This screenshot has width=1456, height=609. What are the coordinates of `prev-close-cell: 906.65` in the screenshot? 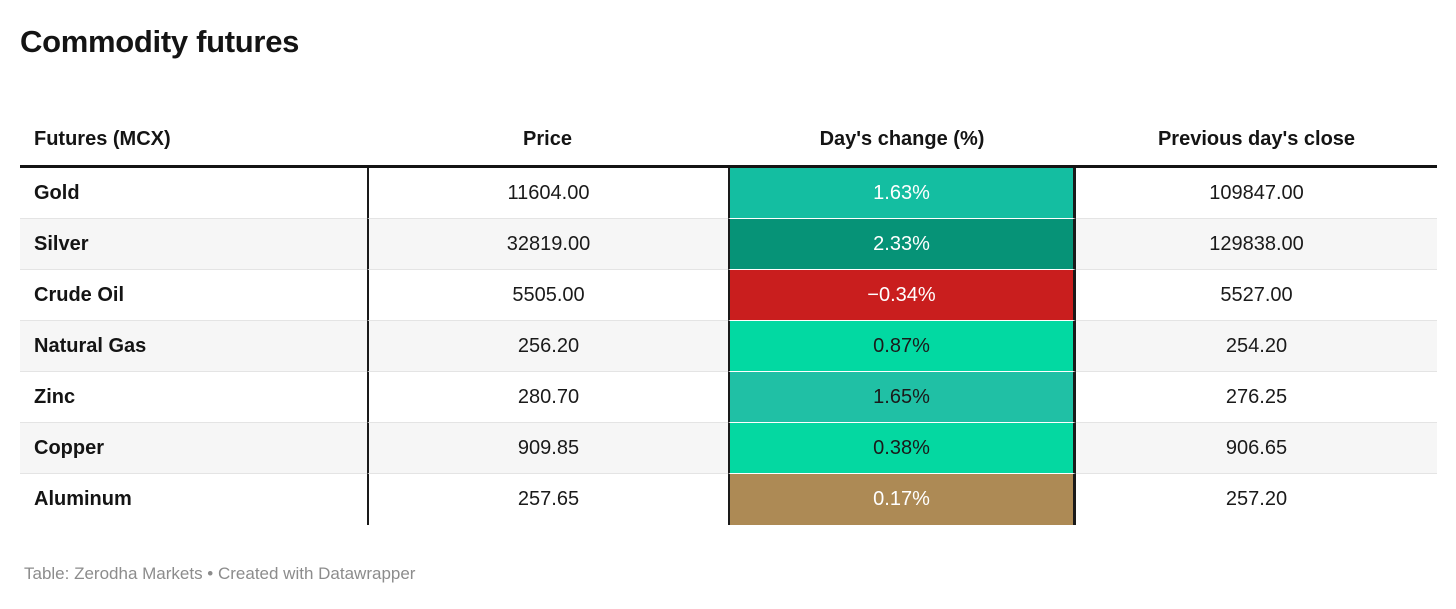 It's located at (1256, 448).